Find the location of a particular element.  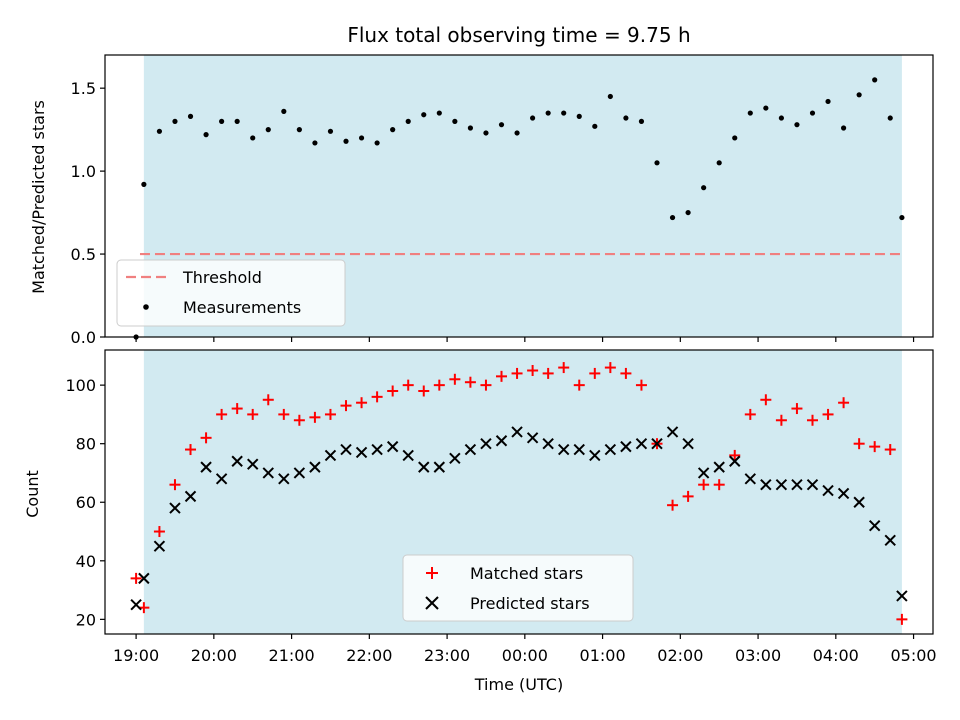

top-legend: Threshold Measurements is located at coordinates (231, 293).